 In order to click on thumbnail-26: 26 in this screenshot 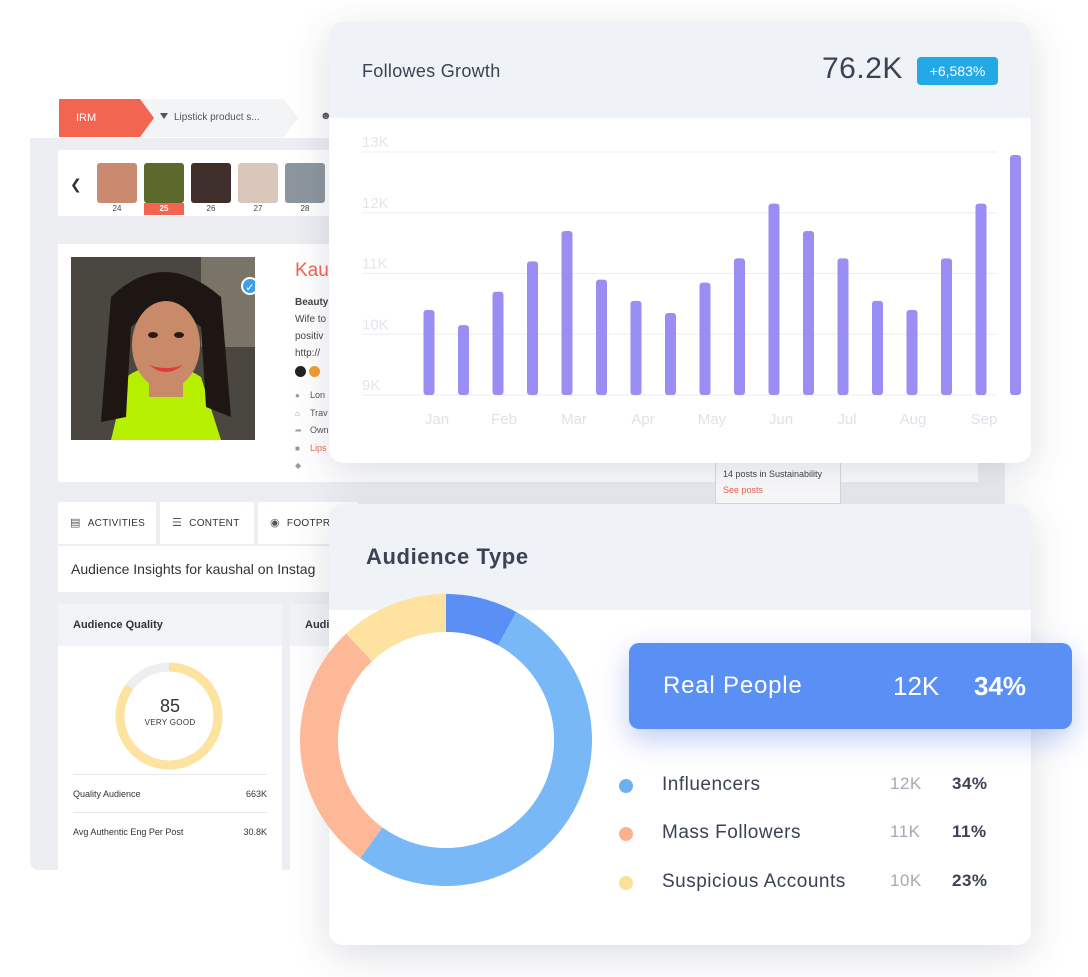, I will do `click(211, 189)`.